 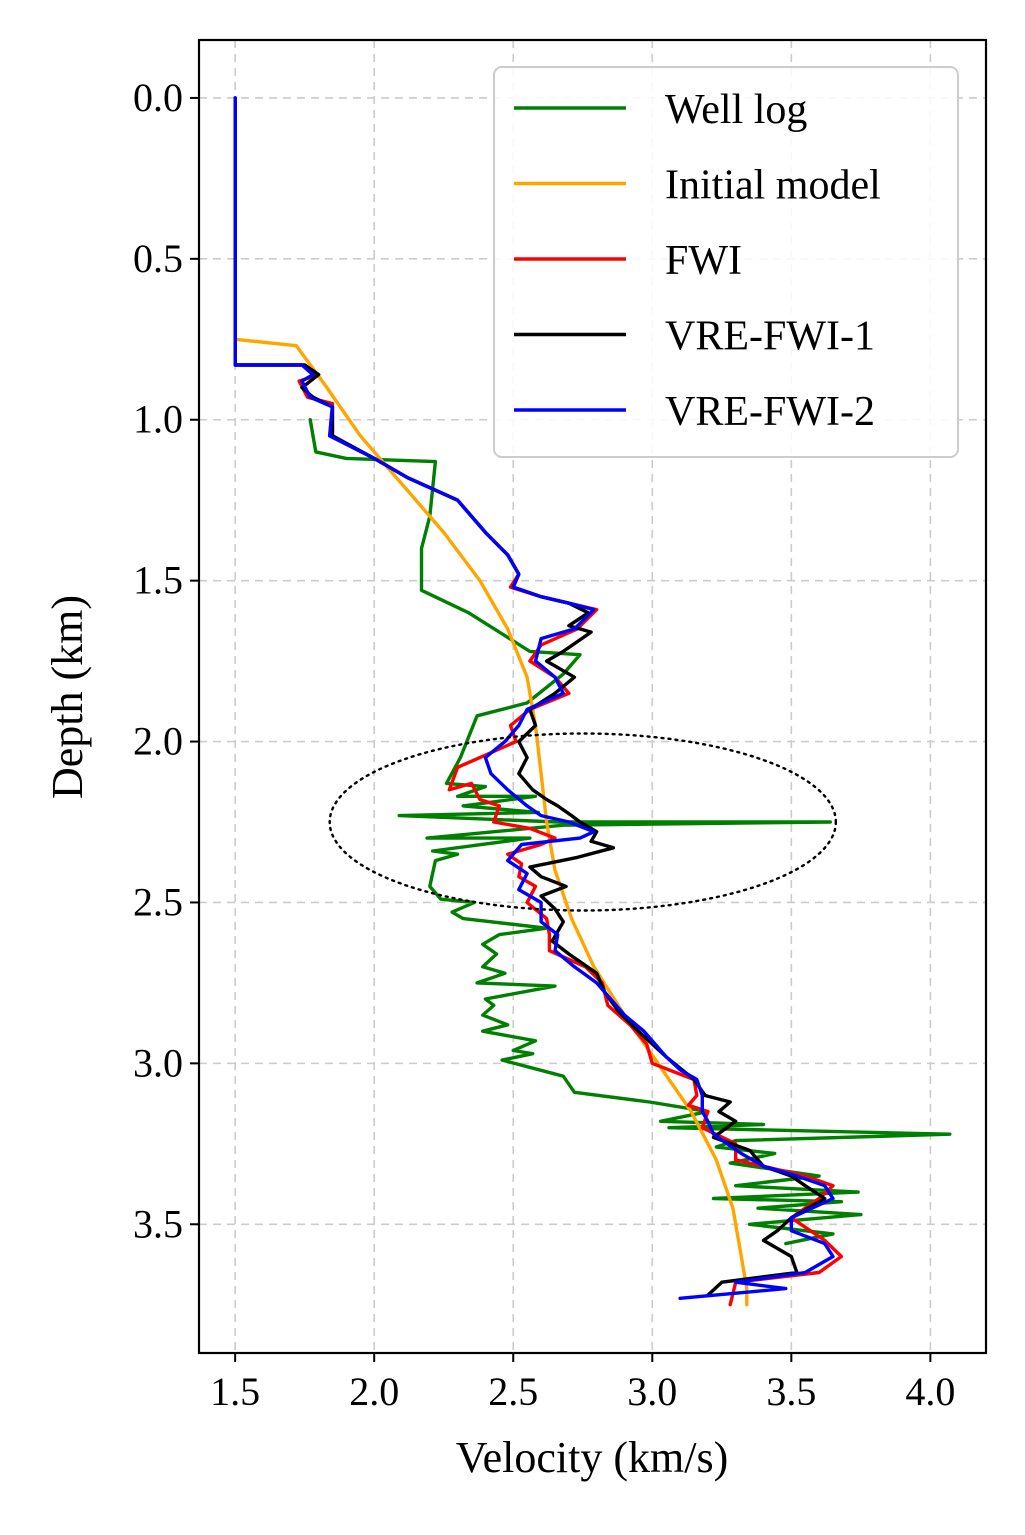 I want to click on y-tick-label: 0.5, so click(x=158, y=258).